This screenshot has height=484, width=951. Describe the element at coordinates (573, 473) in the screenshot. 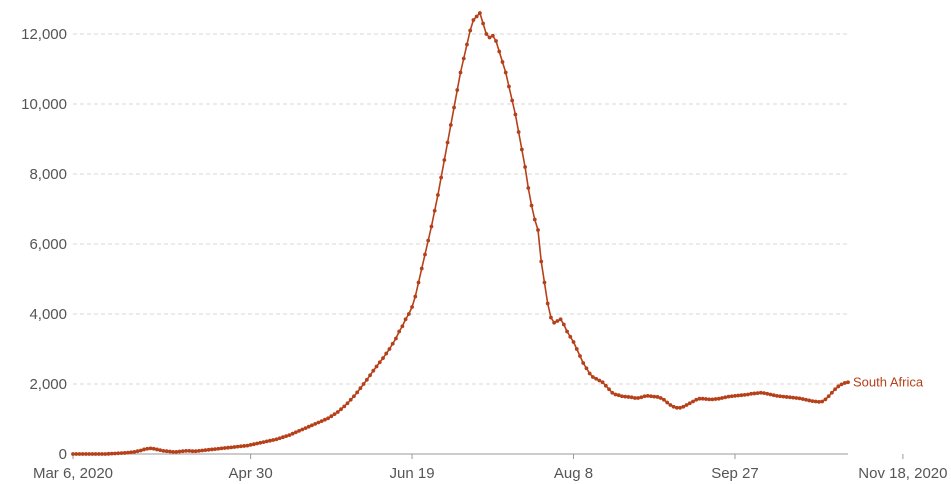

I see `x-tick-label: Aug 8` at that location.